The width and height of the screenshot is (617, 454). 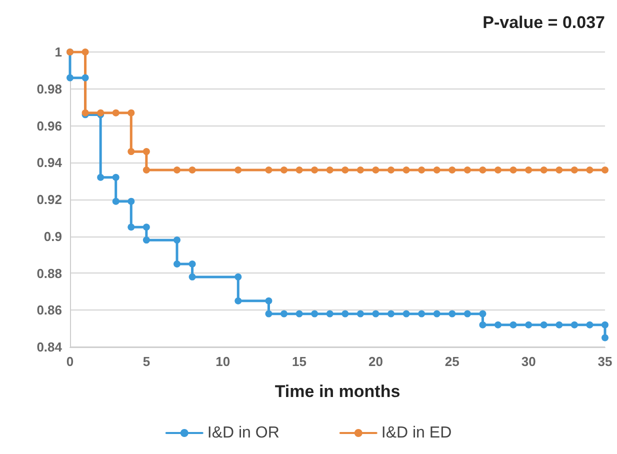 What do you see at coordinates (375, 361) in the screenshot?
I see `x-tick-label: 20` at bounding box center [375, 361].